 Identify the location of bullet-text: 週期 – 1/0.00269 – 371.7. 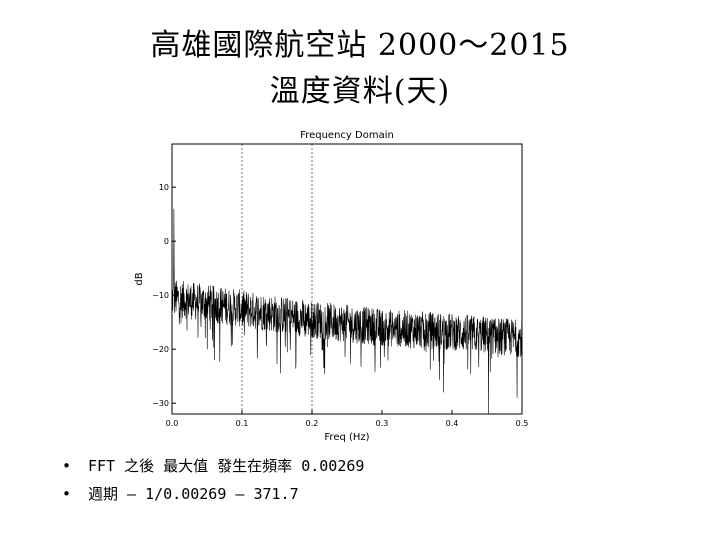
(193, 494).